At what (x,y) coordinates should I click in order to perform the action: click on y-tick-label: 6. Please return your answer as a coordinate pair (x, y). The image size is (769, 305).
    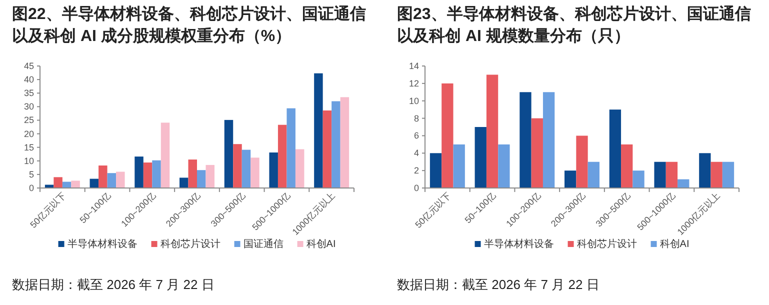
    Looking at the image, I should click on (416, 135).